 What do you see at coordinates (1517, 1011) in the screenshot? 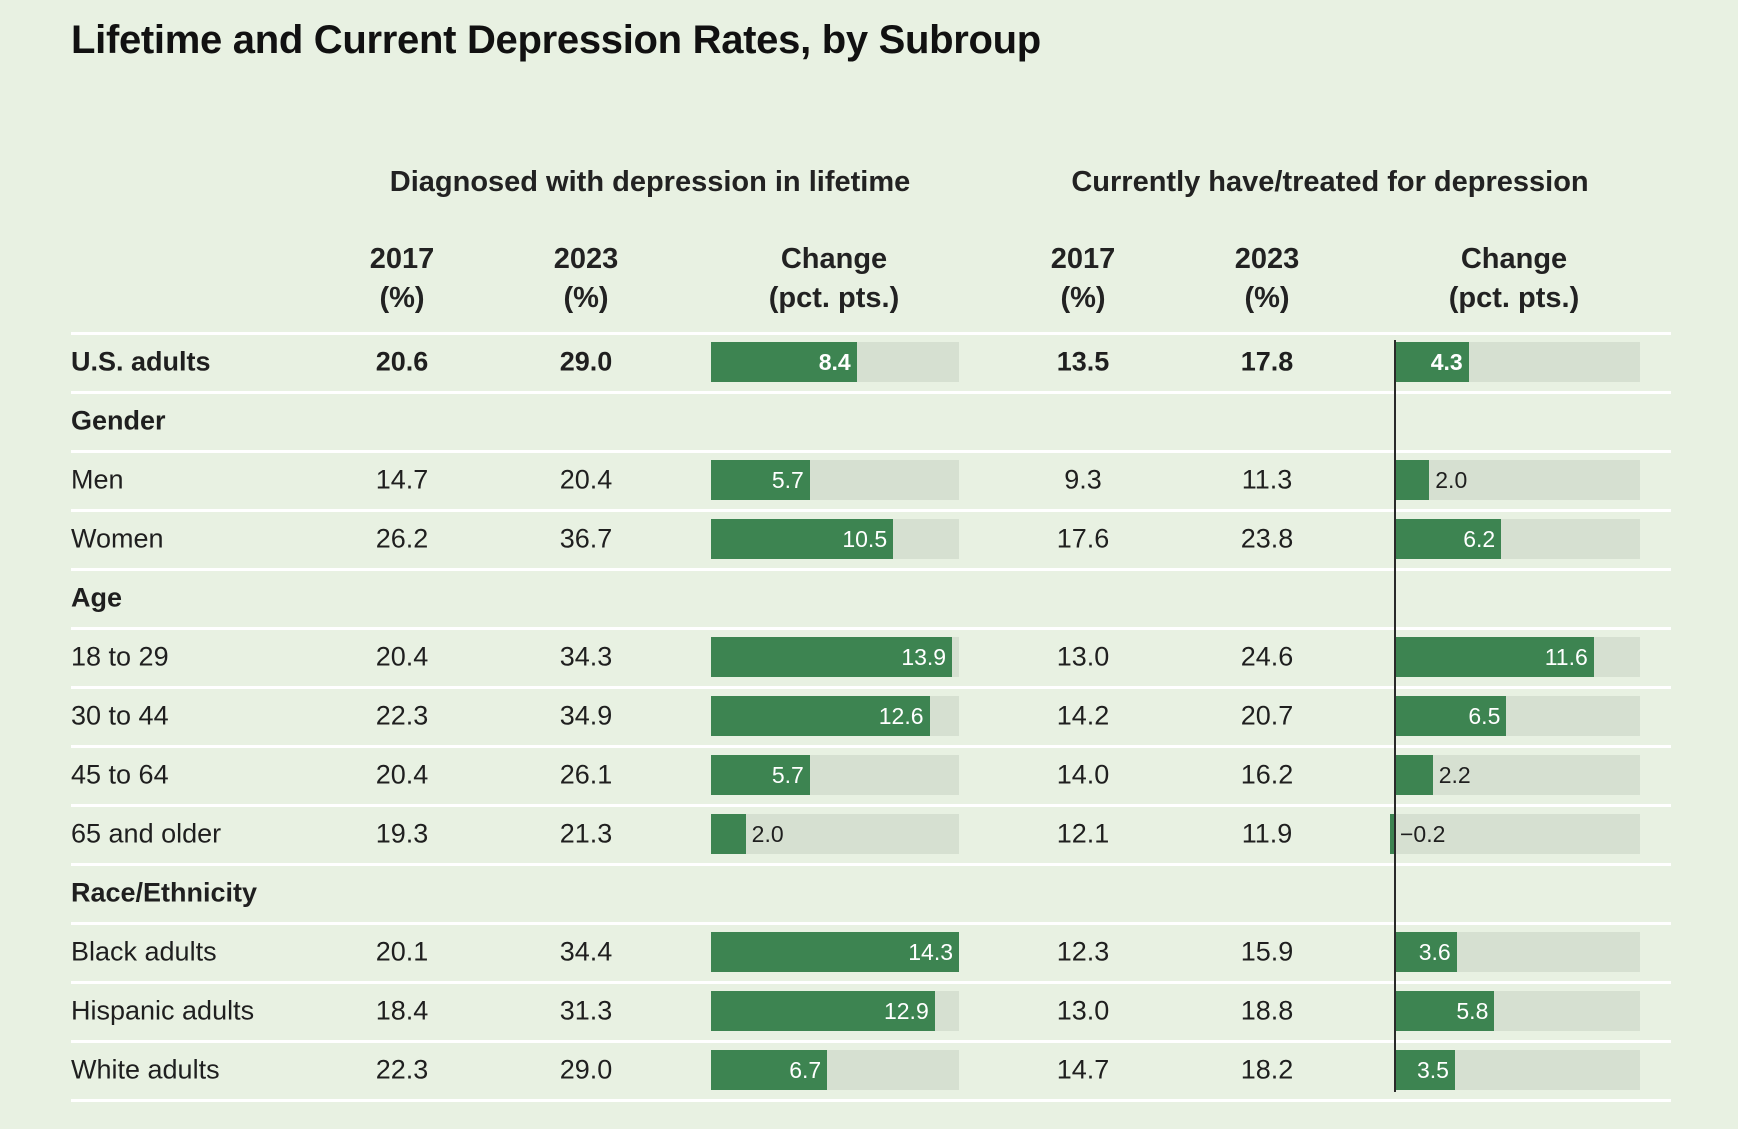
I see `current-change-track: 5.8` at bounding box center [1517, 1011].